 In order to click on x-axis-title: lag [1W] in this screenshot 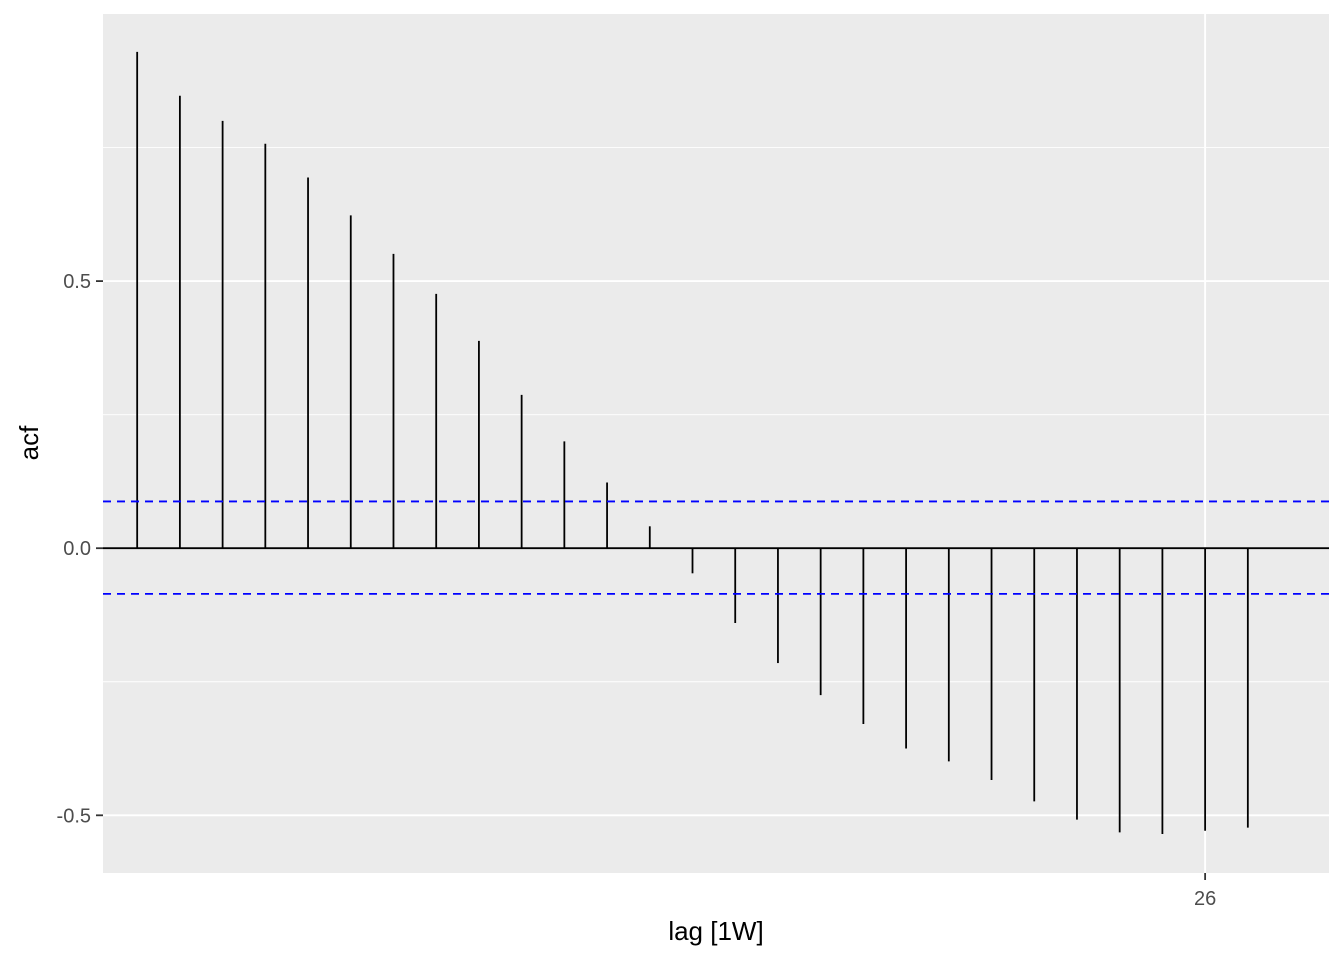, I will do `click(715, 931)`.